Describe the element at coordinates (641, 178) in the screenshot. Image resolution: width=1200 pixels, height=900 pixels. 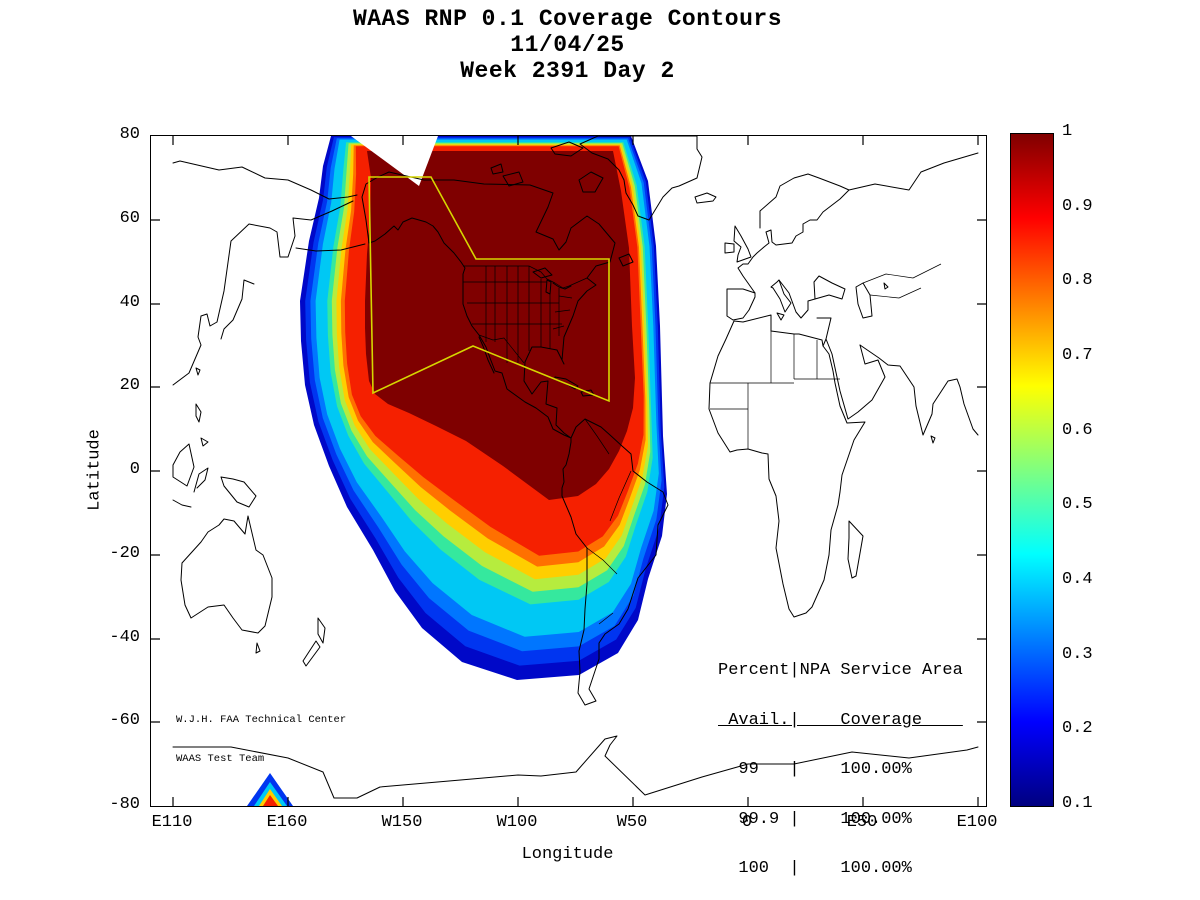
I see `coastline-greenland` at that location.